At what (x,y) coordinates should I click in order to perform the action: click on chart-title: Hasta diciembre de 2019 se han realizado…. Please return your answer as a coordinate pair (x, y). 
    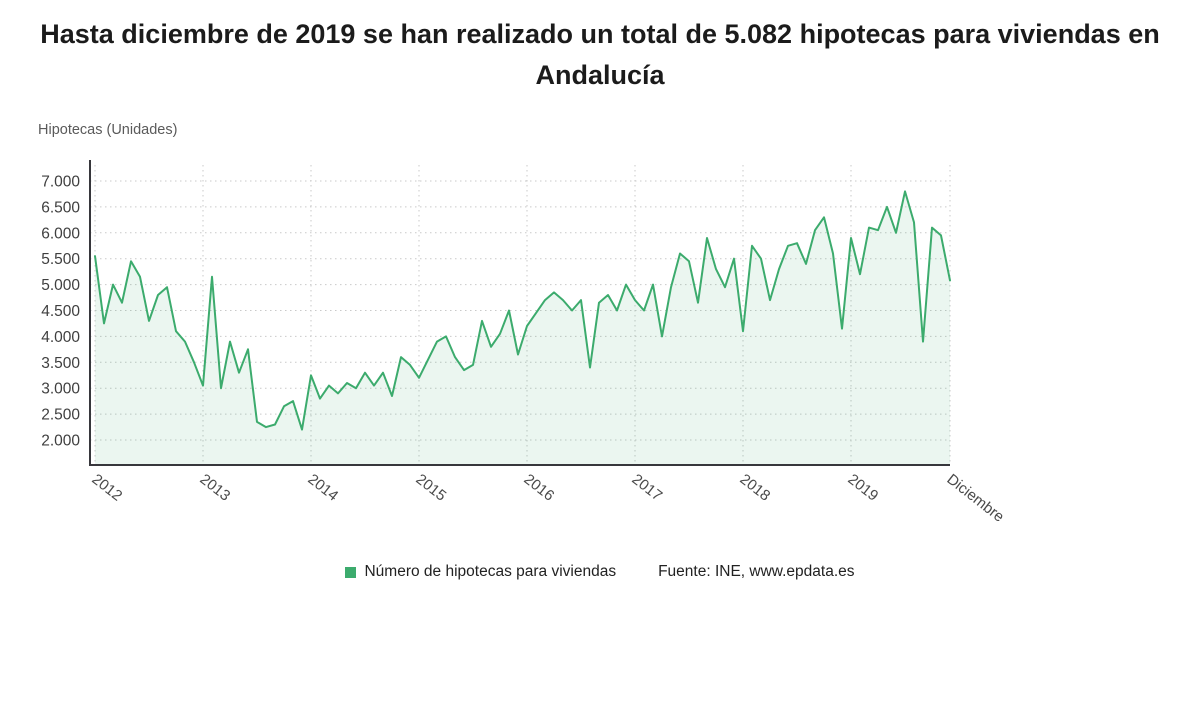
    Looking at the image, I should click on (600, 54).